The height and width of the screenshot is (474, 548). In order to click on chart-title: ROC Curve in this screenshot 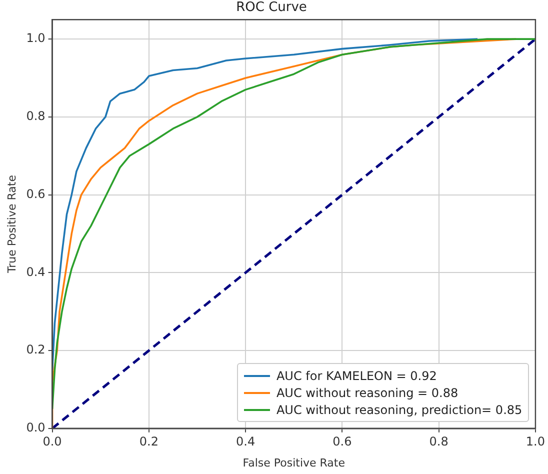, I will do `click(271, 8)`.